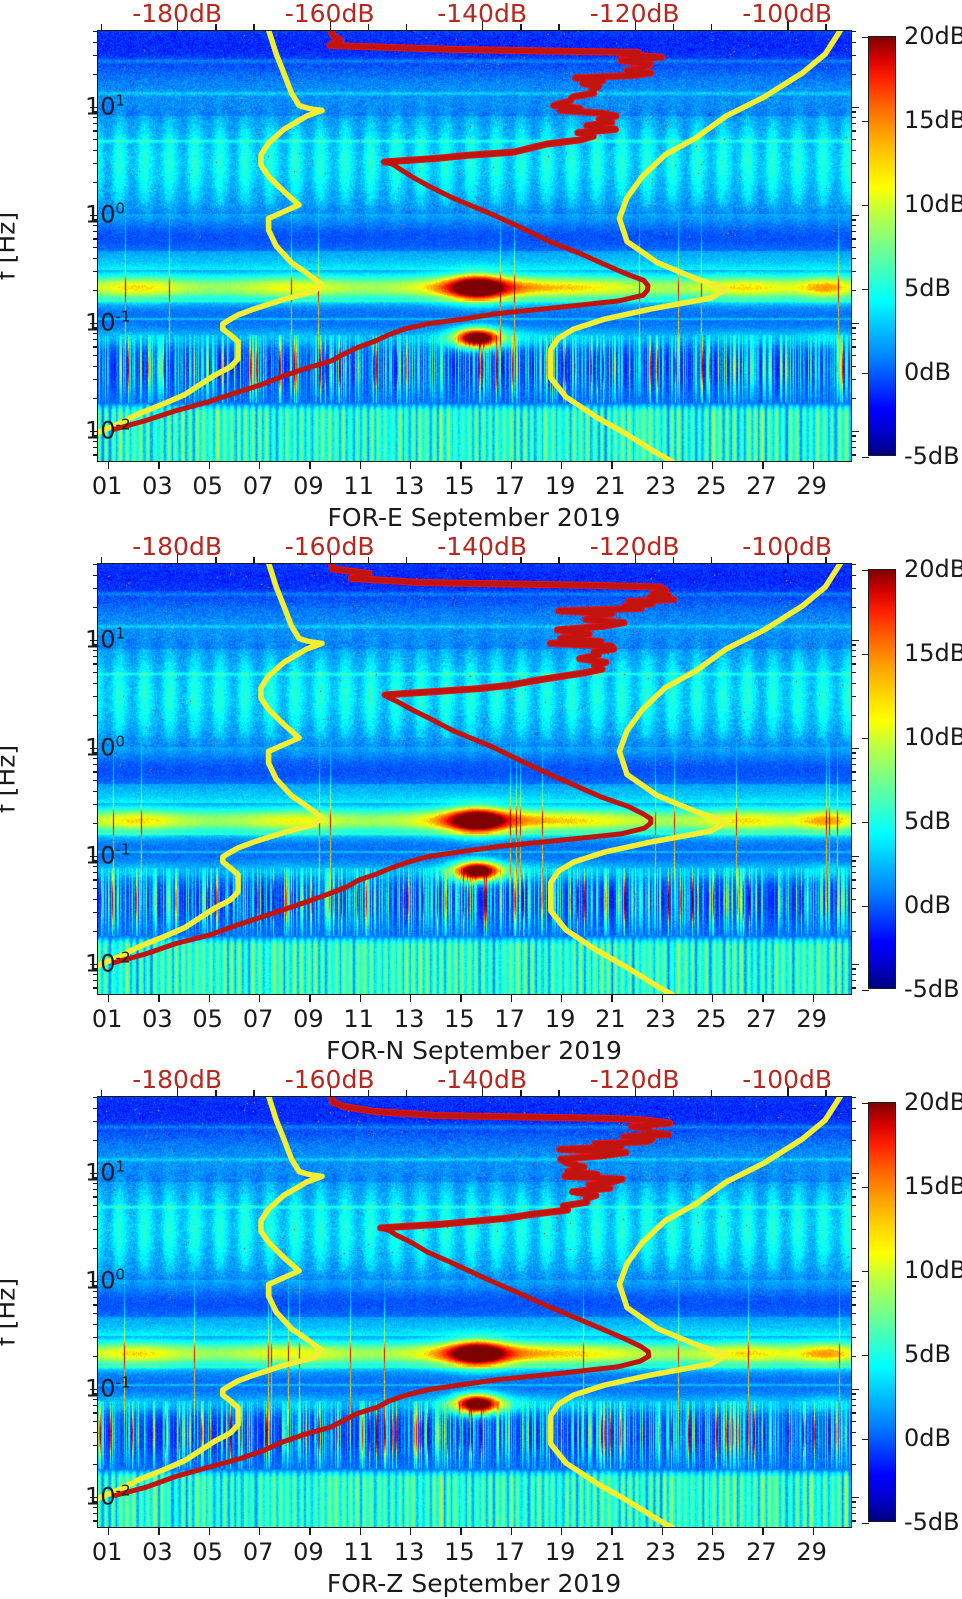  Describe the element at coordinates (211, 1299) in the screenshot. I see `low-noise-model-curve` at that location.